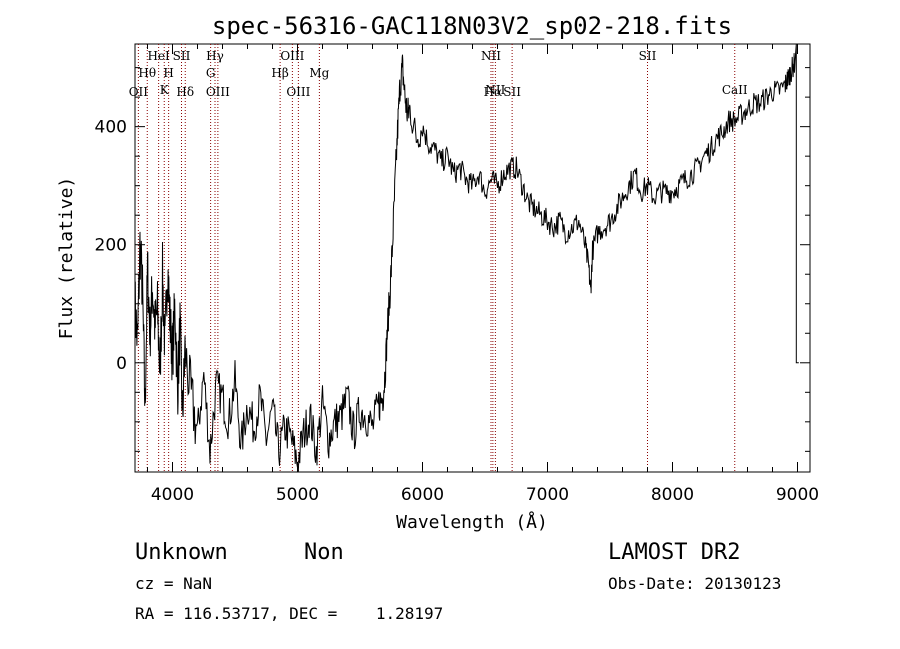  Describe the element at coordinates (139, 92) in the screenshot. I see `line-marker-label: OII` at that location.